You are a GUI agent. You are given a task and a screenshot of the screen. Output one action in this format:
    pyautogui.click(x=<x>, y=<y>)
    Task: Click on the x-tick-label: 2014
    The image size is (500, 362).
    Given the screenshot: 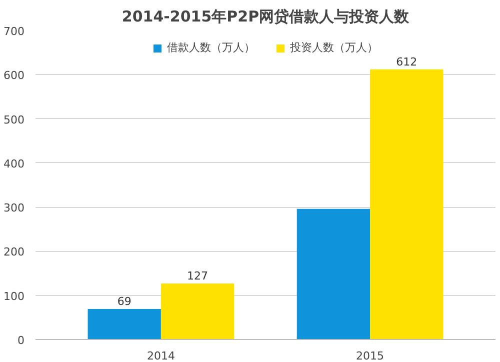 What is the action you would take?
    pyautogui.click(x=160, y=356)
    